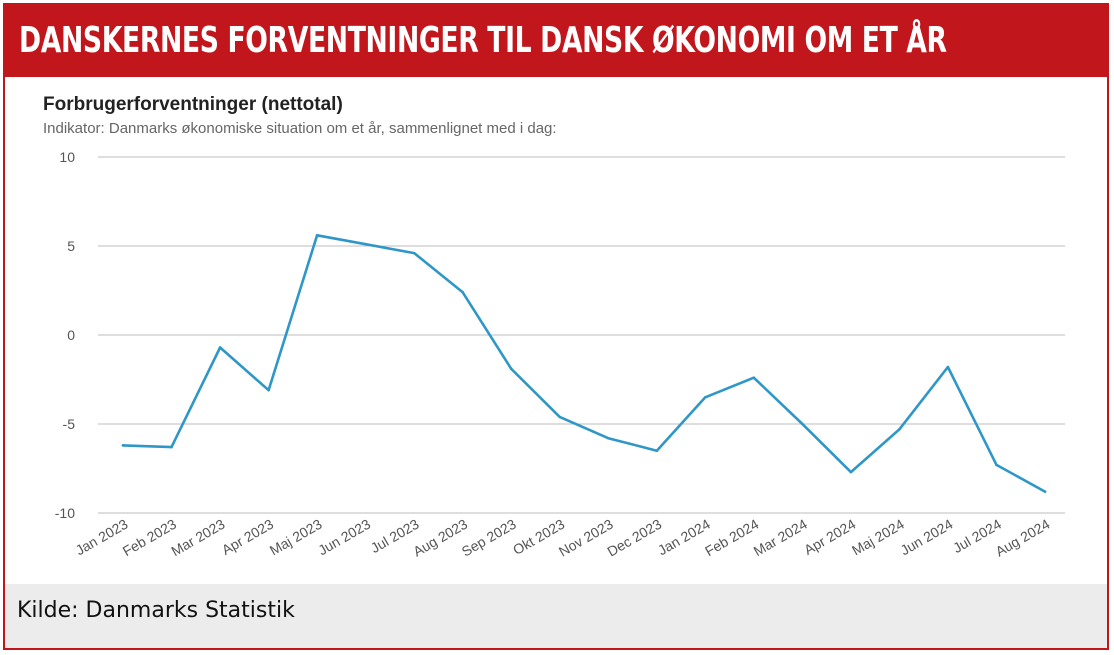 The width and height of the screenshot is (1114, 655). What do you see at coordinates (878, 537) in the screenshot?
I see `x-tick-label: Maj 2024` at bounding box center [878, 537].